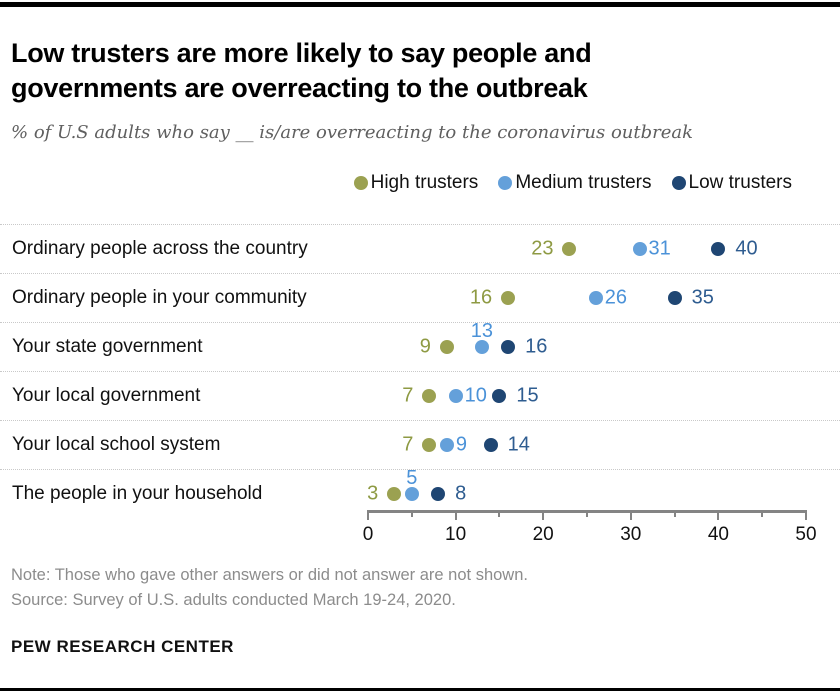 This screenshot has width=840, height=694. What do you see at coordinates (159, 297) in the screenshot?
I see `category-label: Ordinary people in your community` at bounding box center [159, 297].